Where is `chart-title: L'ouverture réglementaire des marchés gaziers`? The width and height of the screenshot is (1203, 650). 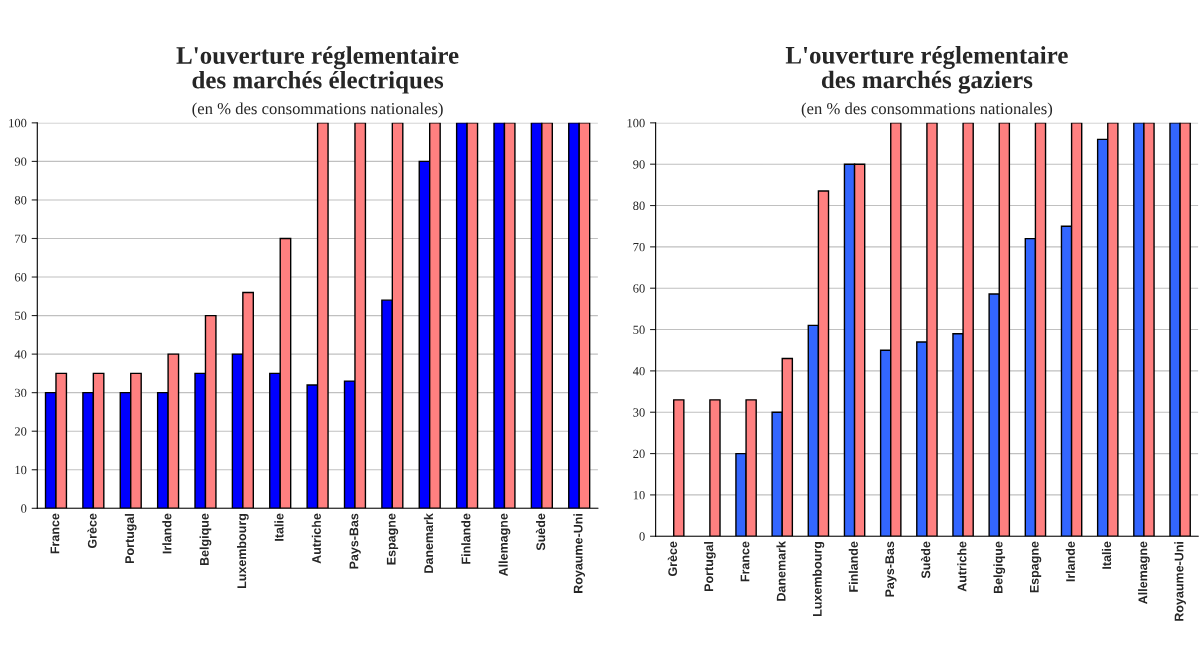
chart-title: L'ouverture réglementaire des marchés gaziers is located at coordinates (926, 70).